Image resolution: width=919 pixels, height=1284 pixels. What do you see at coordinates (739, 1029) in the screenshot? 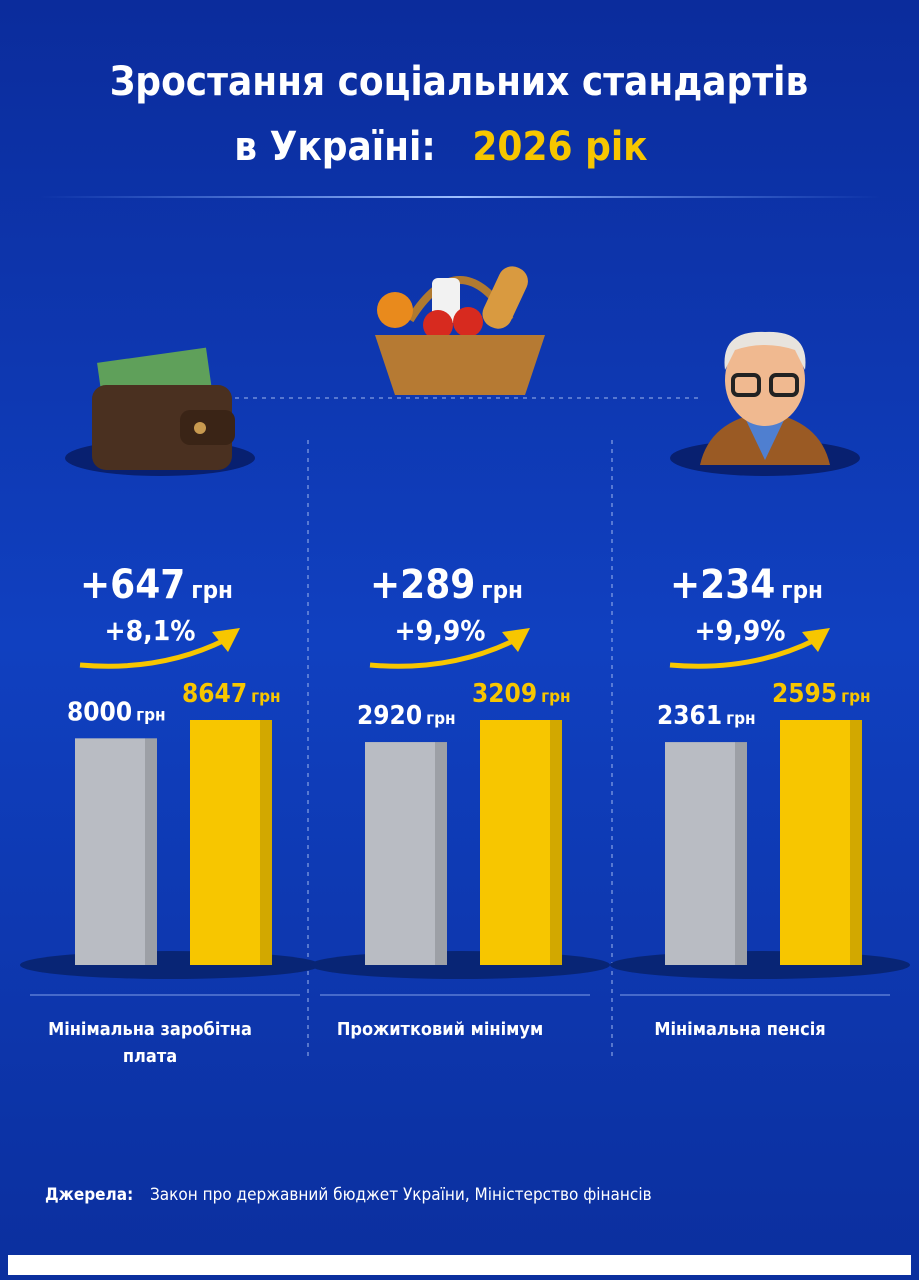
I see `category-label: Мінімальна пенсія` at bounding box center [739, 1029].